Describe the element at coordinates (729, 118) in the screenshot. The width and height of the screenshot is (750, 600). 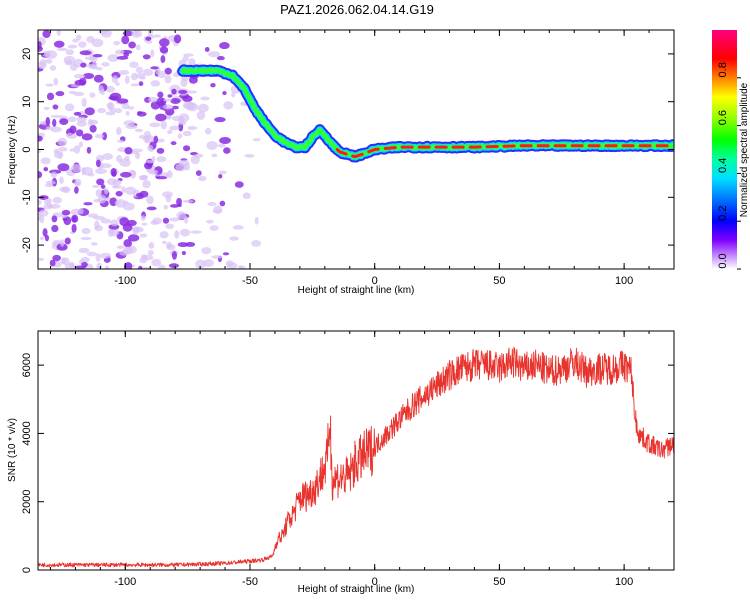
I see `colorbar-tick-0.6: 0.6` at that location.